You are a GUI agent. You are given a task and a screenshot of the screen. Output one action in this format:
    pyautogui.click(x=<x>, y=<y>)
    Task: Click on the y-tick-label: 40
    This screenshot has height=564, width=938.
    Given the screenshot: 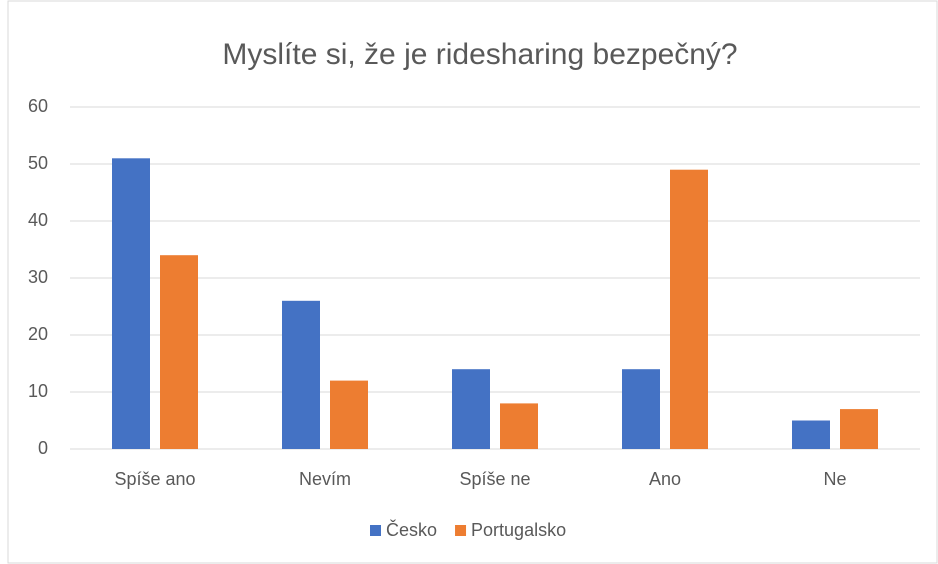 What is the action you would take?
    pyautogui.click(x=38, y=220)
    